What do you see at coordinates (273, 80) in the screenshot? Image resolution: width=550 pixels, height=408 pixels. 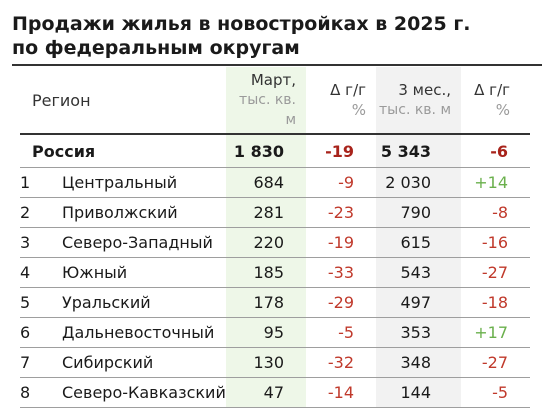 I see `header-march-label: Март,` at bounding box center [273, 80].